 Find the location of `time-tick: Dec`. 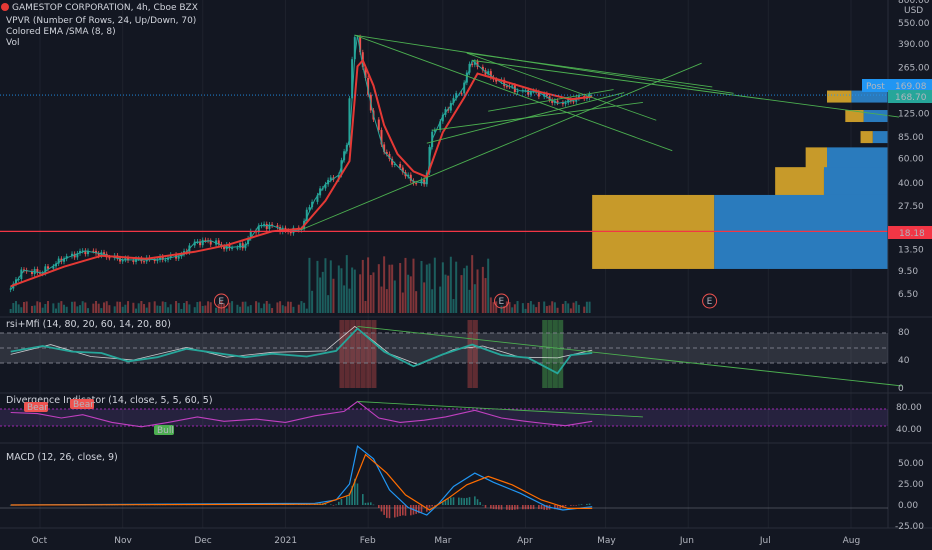

time-tick: Dec is located at coordinates (202, 541).